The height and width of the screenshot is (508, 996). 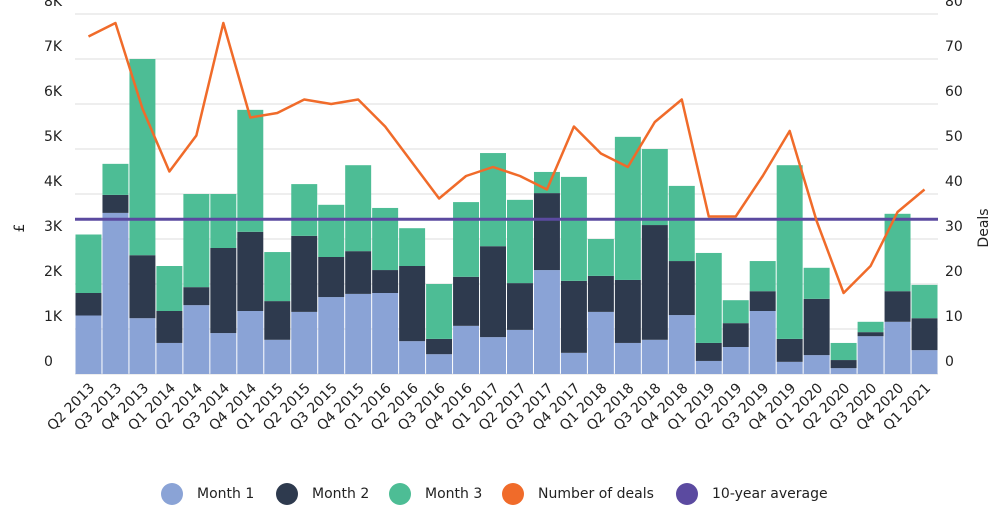 I want to click on legend-item: Month 1, so click(x=207, y=494).